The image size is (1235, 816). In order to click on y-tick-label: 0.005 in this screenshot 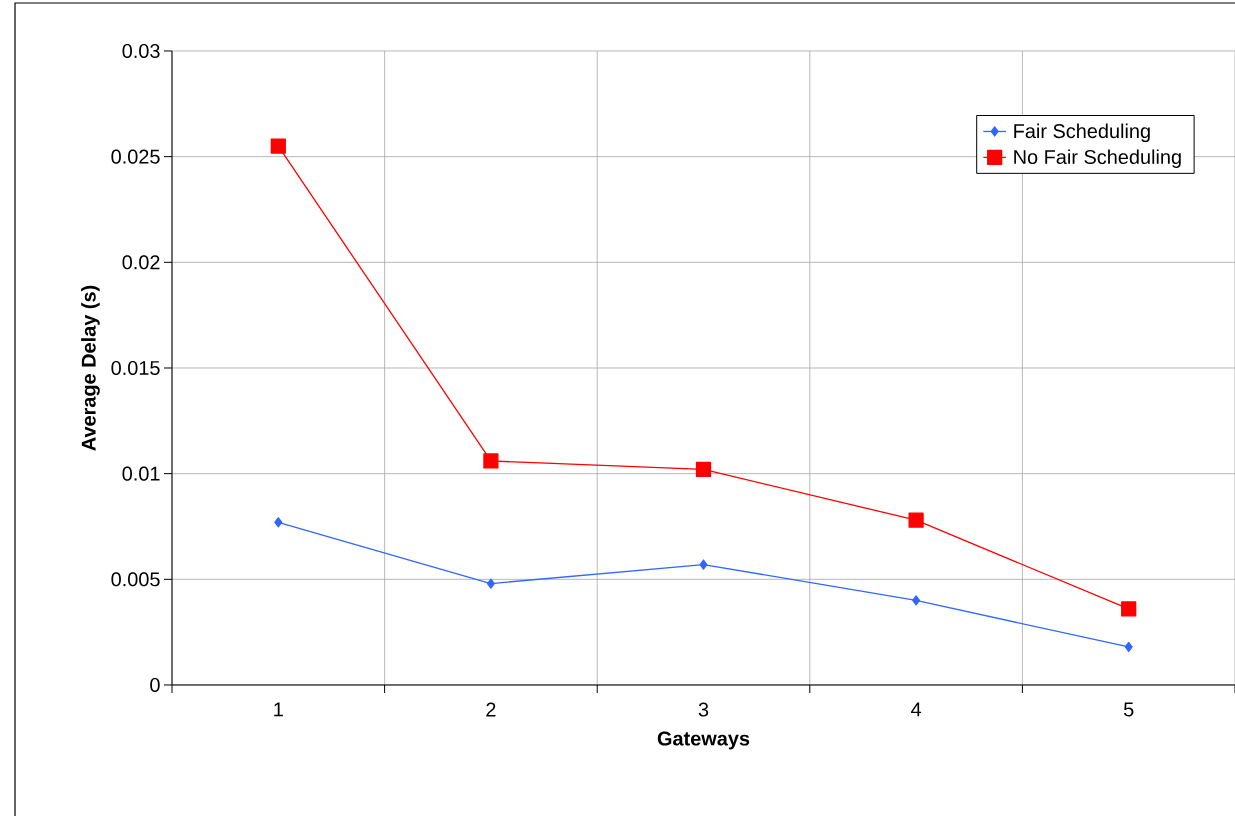, I will do `click(135, 579)`.